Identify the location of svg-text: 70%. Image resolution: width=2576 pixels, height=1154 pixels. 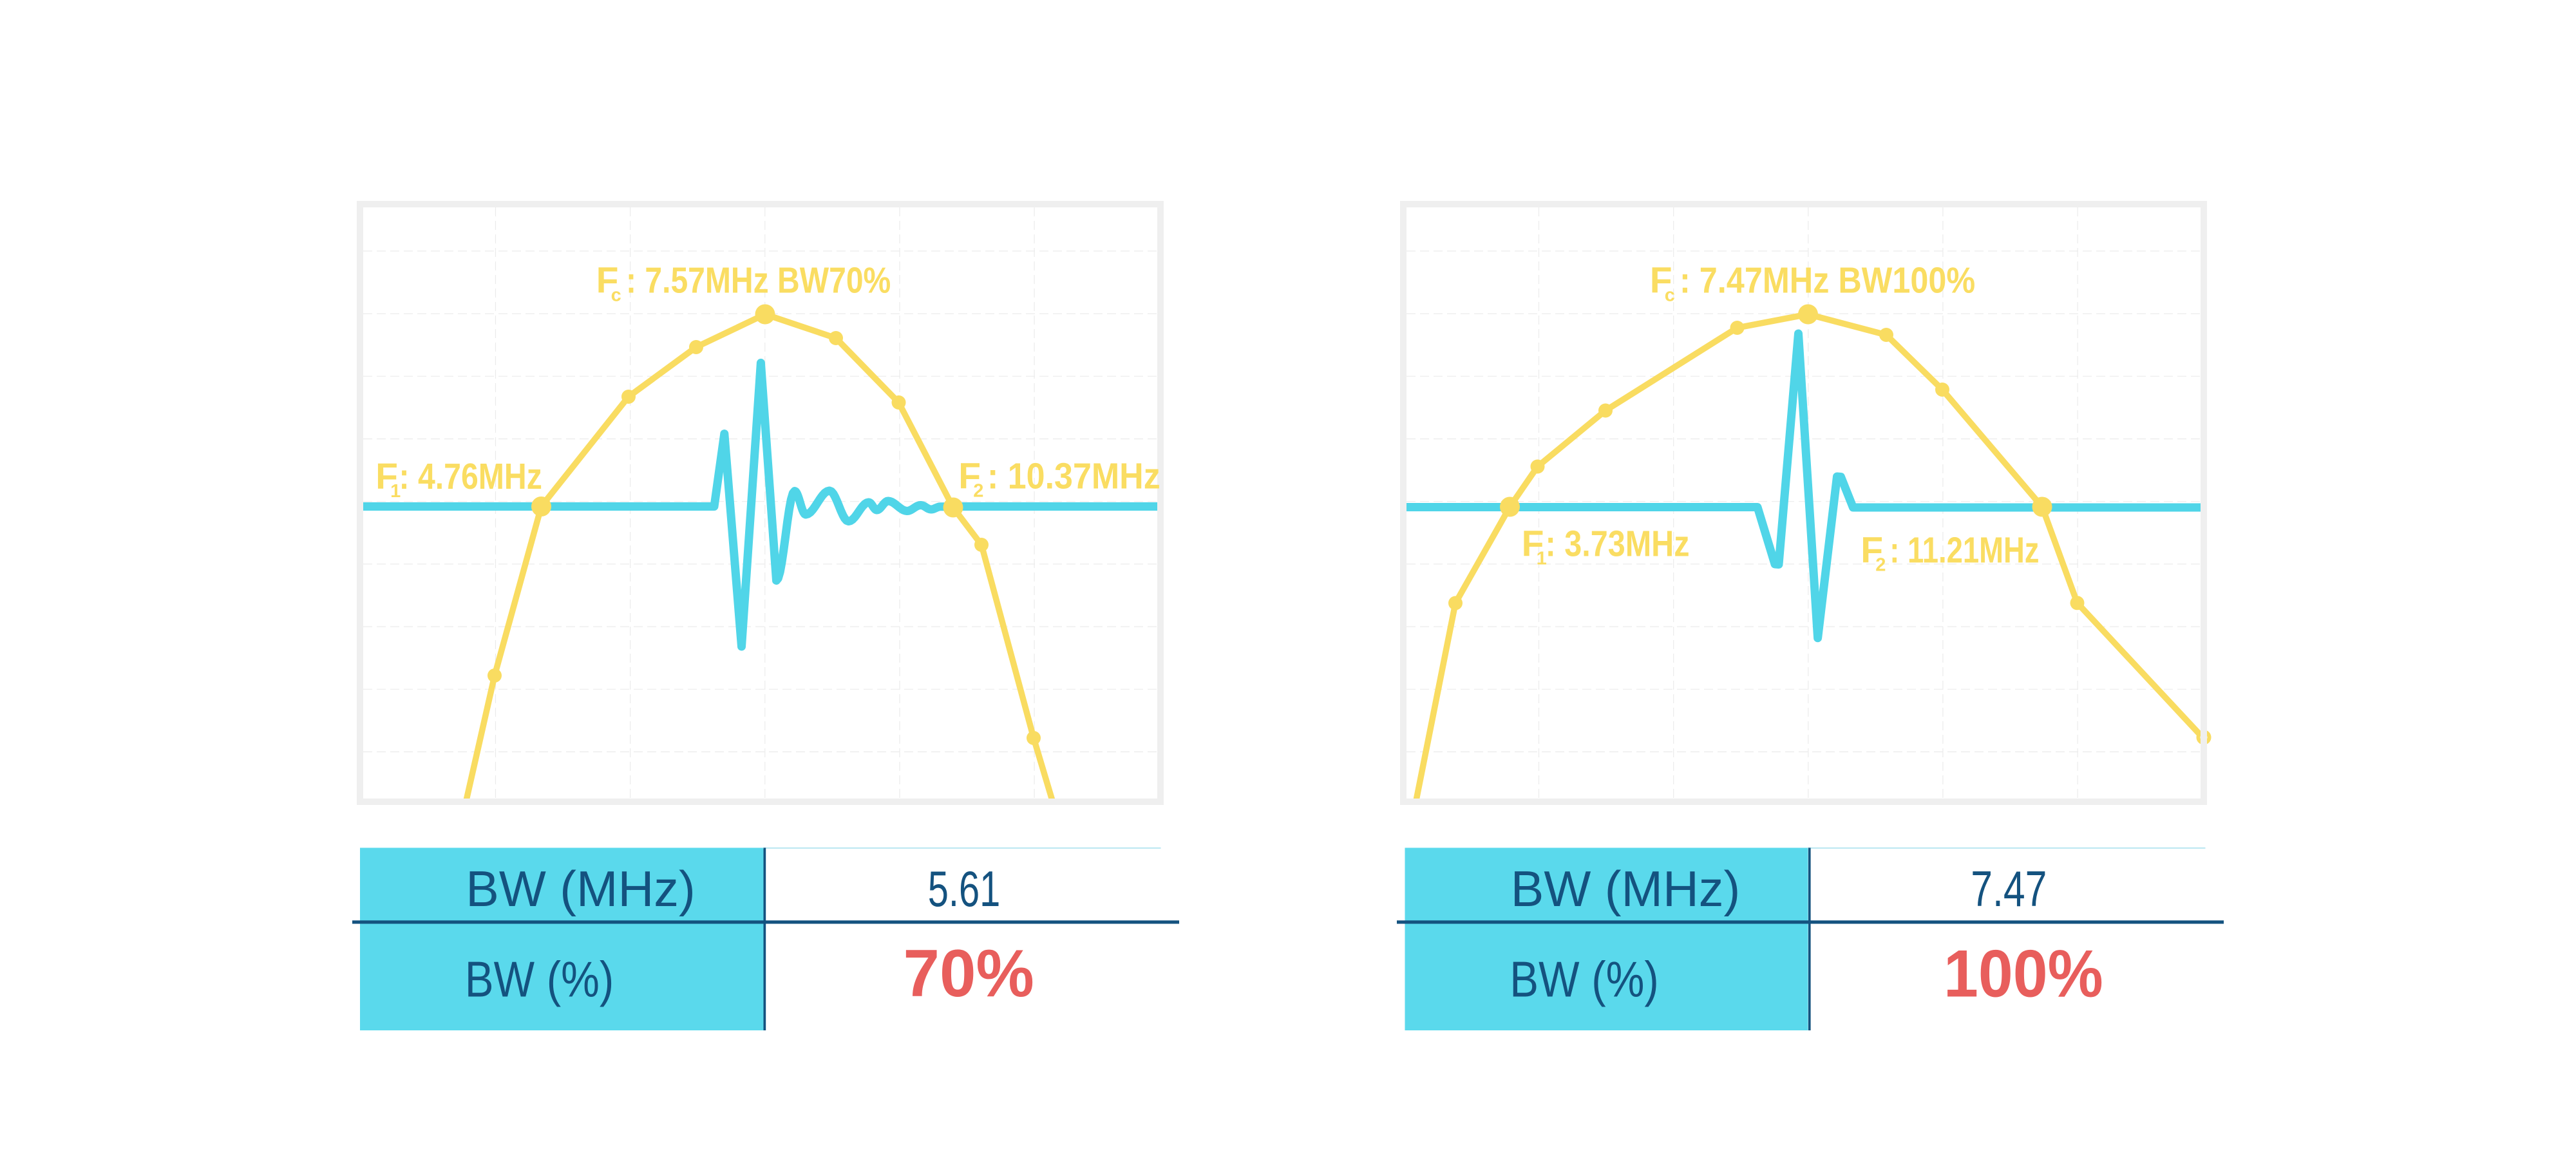
(969, 973).